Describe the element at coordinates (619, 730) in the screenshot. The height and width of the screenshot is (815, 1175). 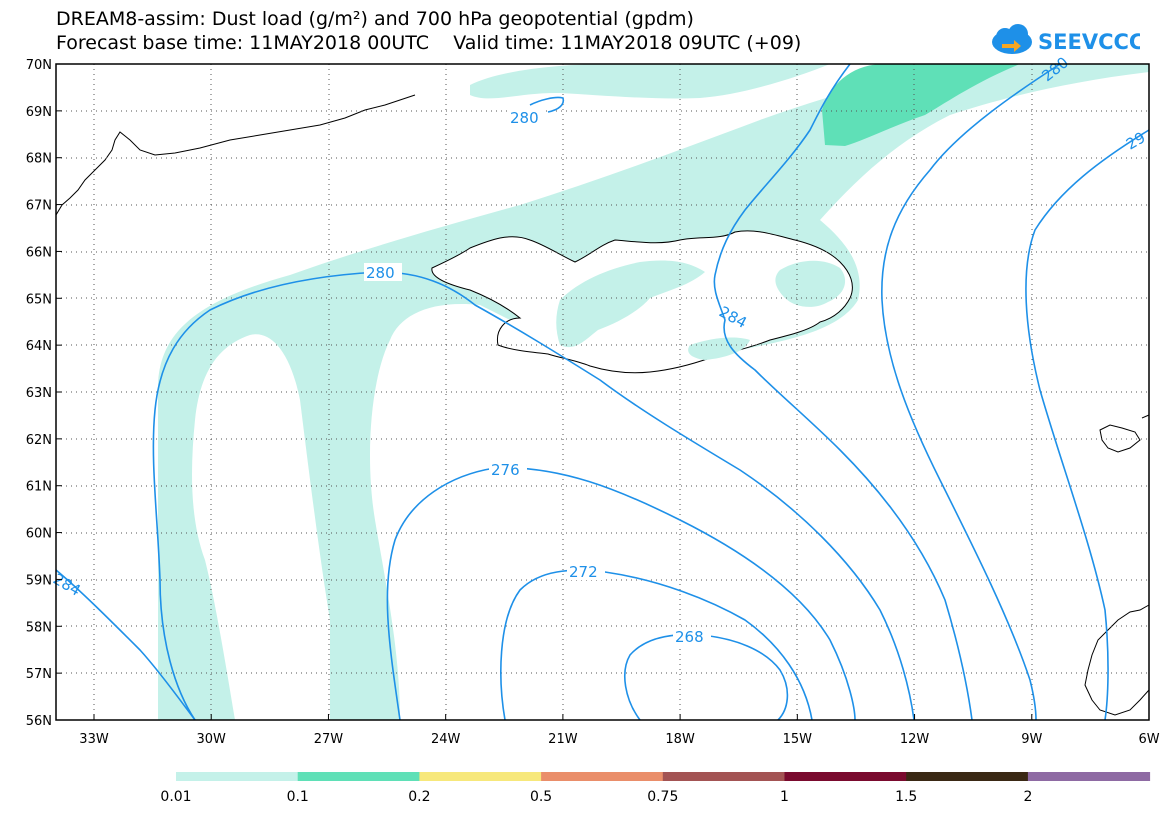
I see `longitude-axis: 33W 30W 27W 24W 21W 18W 15W 12W 9W 6W` at that location.